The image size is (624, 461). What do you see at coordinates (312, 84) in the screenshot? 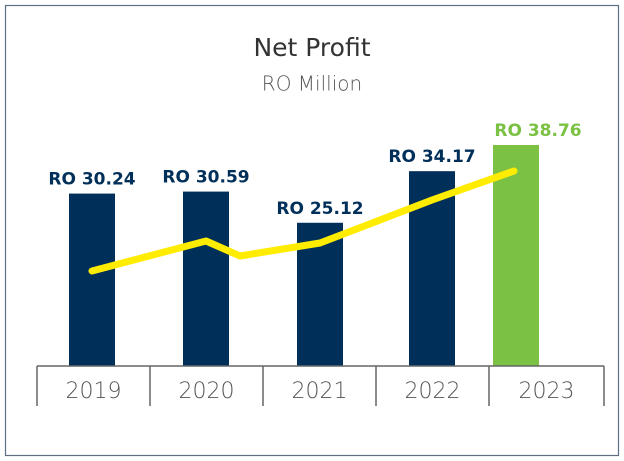
I see `chart-subtitle: RO Million` at bounding box center [312, 84].